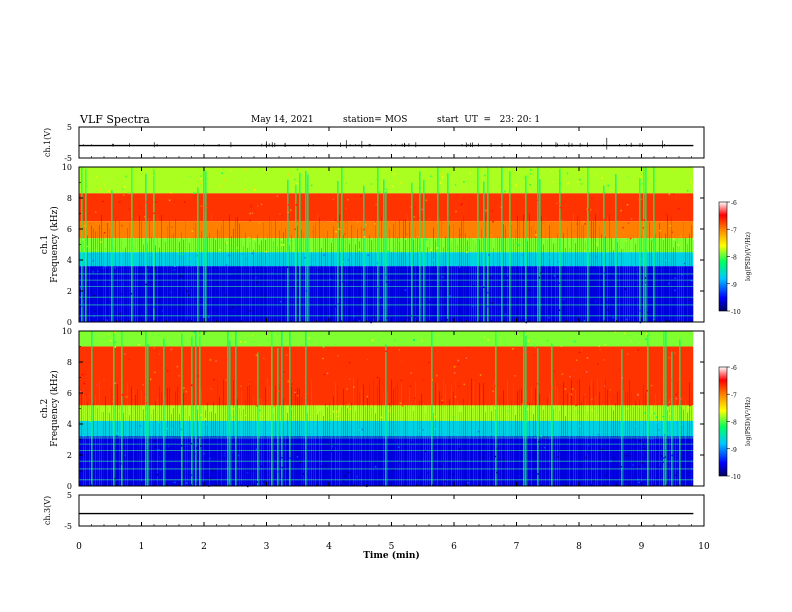 The image size is (792, 612). Describe the element at coordinates (375, 120) in the screenshot. I see `header-station: station= MOS` at that location.